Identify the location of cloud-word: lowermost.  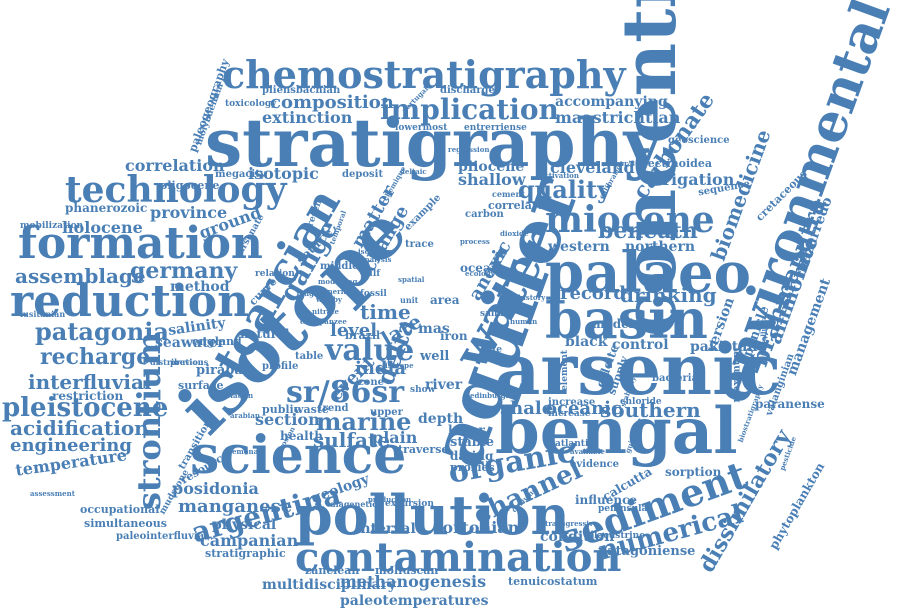
(421, 128).